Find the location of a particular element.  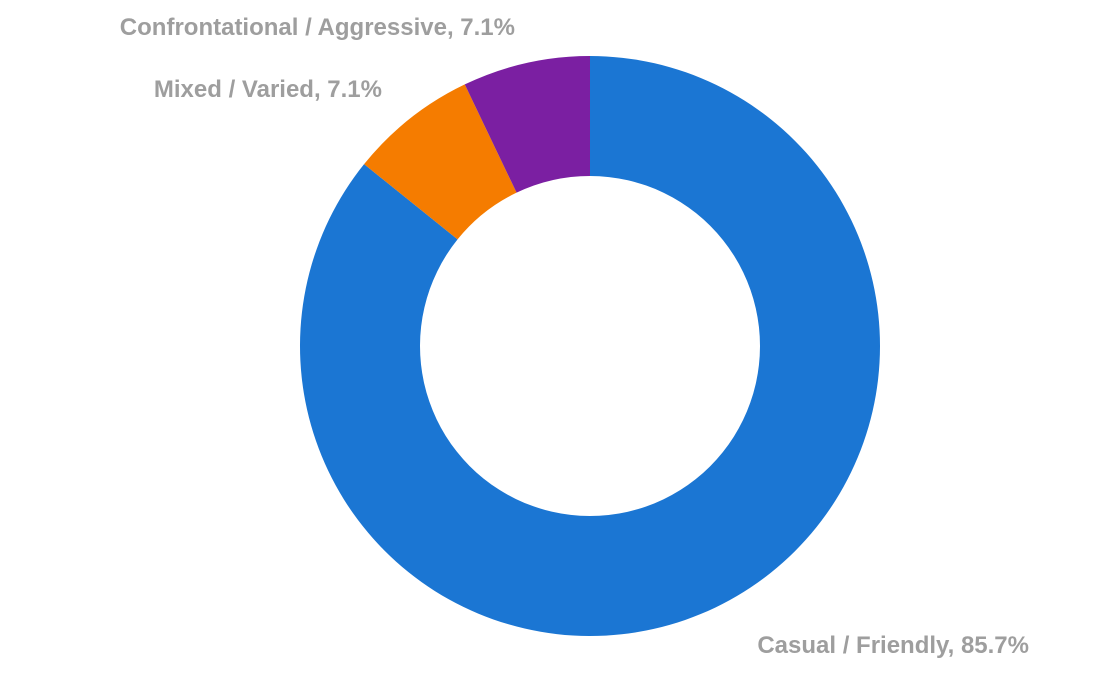

slice-confrontational-aggressive is located at coordinates (527, 124).